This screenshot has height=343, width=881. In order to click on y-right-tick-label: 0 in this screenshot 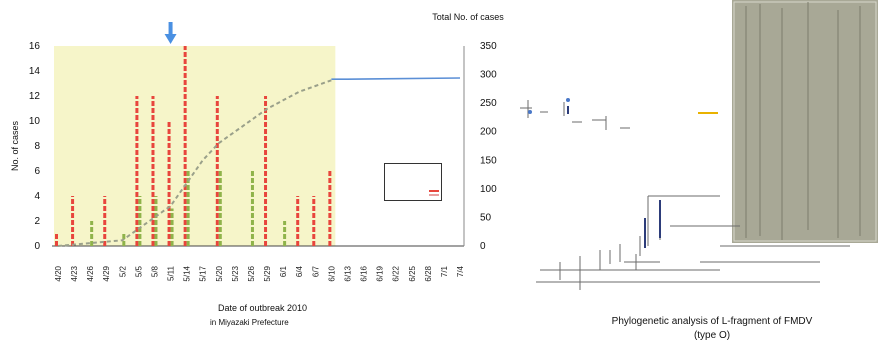, I will do `click(483, 246)`.